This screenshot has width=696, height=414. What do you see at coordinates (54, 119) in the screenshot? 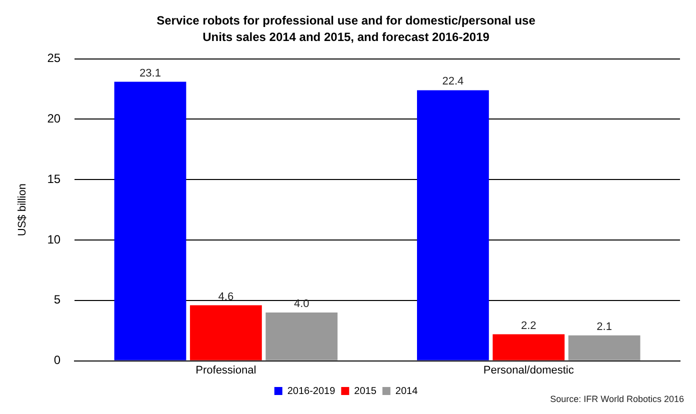
I see `y-tick-label: 20` at bounding box center [54, 119].